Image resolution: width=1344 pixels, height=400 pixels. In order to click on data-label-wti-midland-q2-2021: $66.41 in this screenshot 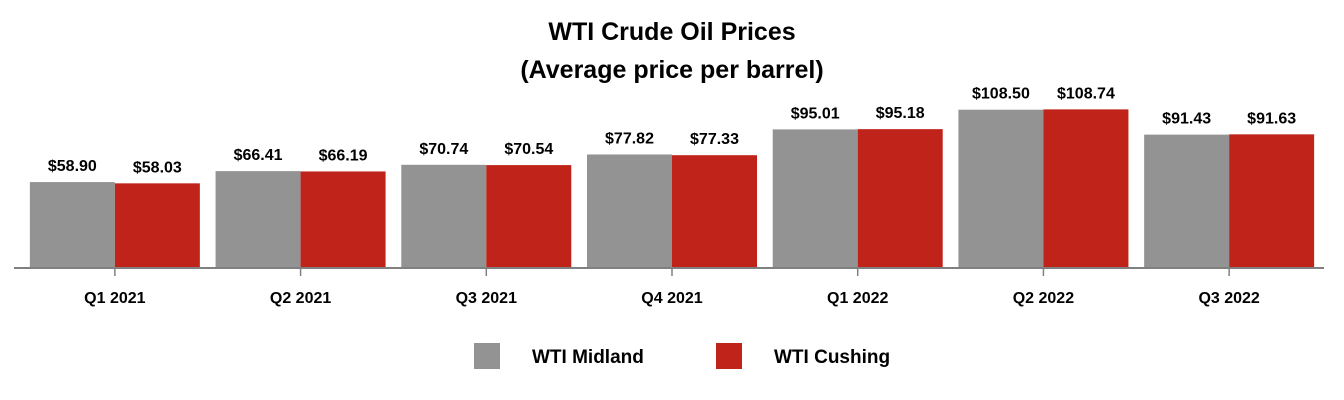, I will do `click(258, 155)`.